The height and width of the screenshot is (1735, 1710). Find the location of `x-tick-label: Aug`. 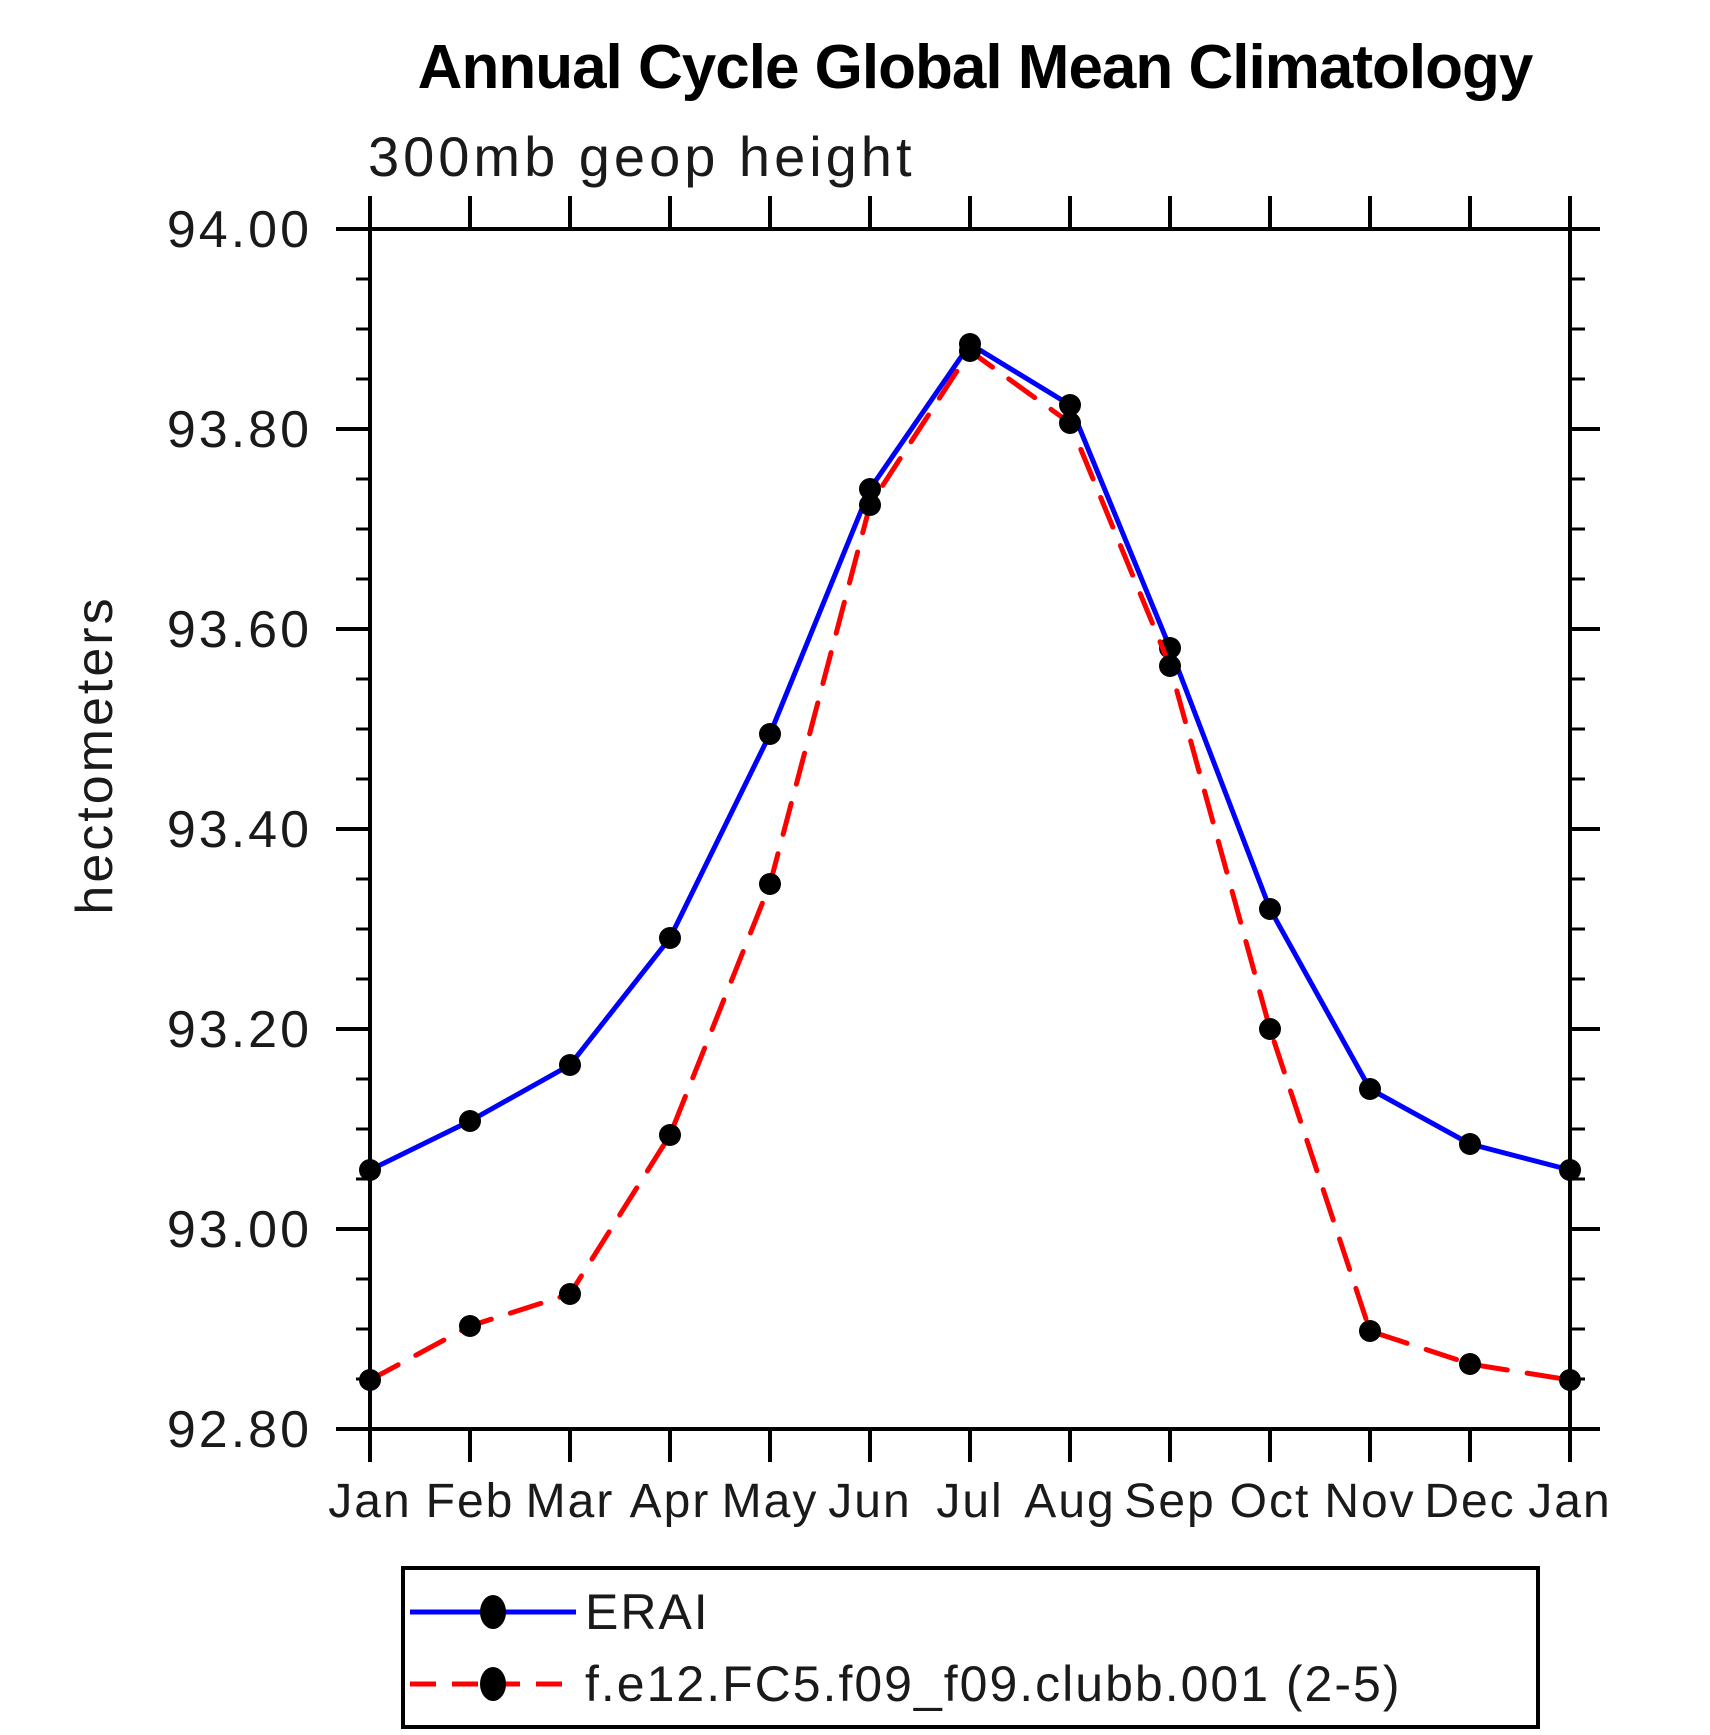

x-tick-label: Aug is located at coordinates (1069, 1501).